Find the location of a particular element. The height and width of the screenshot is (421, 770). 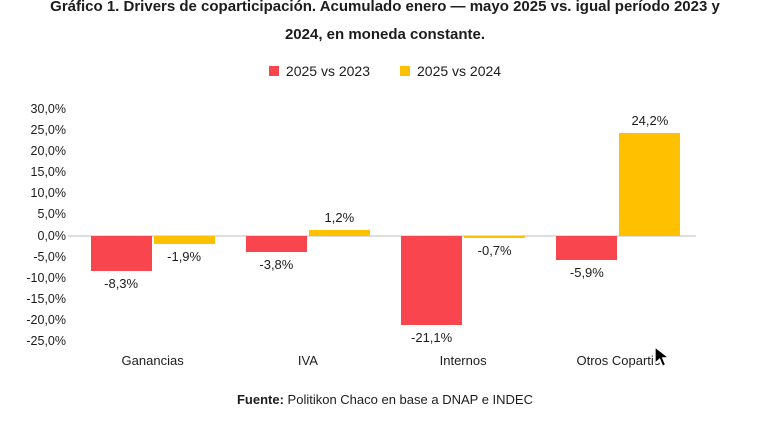

legend-item: 2025 vs 2023 is located at coordinates (319, 71).